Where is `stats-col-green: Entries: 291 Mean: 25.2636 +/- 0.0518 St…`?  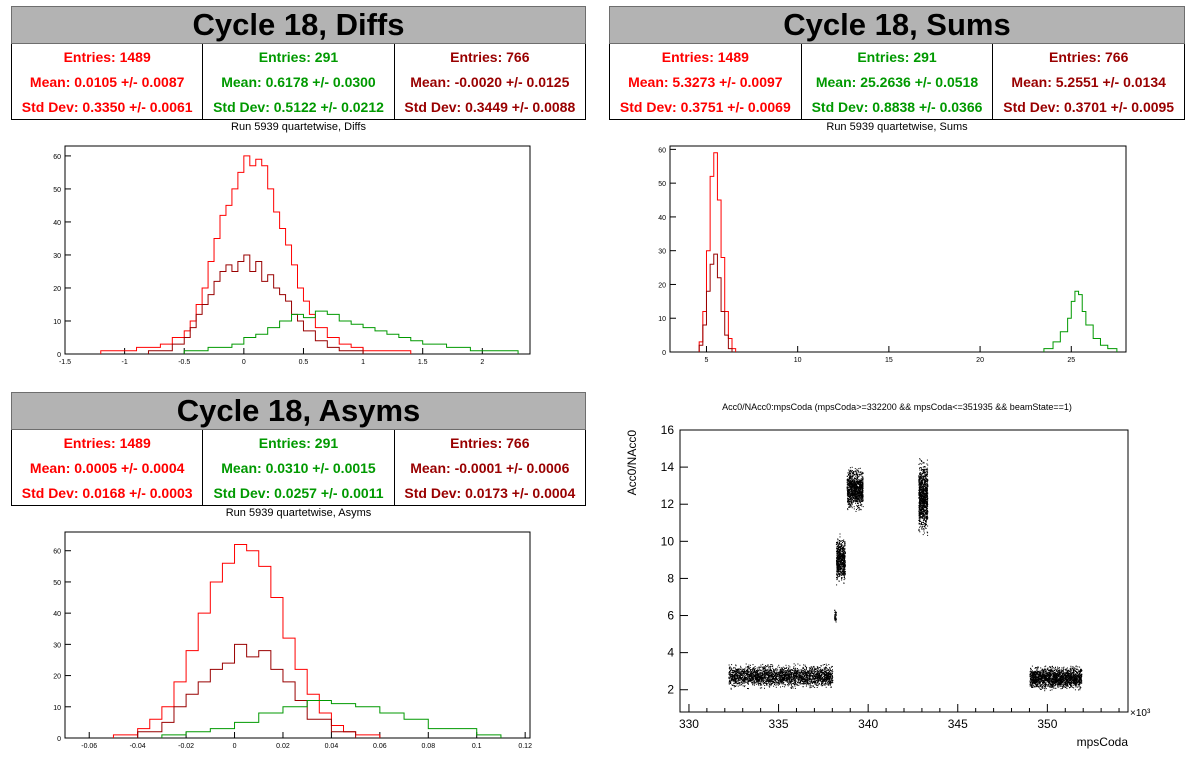
stats-col-green: Entries: 291 Mean: 25.2636 +/- 0.0518 St… is located at coordinates (898, 81).